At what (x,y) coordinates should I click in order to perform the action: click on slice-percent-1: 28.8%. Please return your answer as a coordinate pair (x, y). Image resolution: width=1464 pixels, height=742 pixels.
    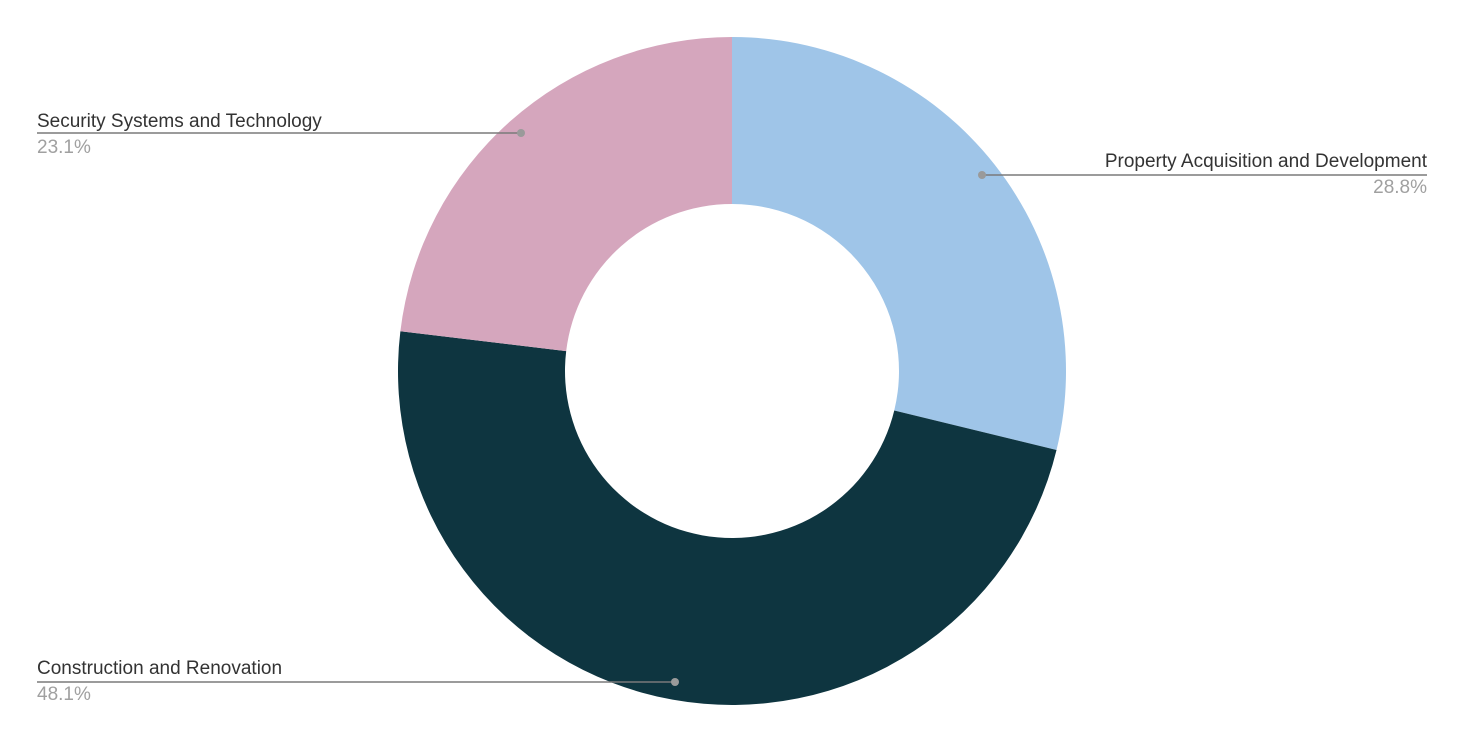
    Looking at the image, I should click on (1400, 187).